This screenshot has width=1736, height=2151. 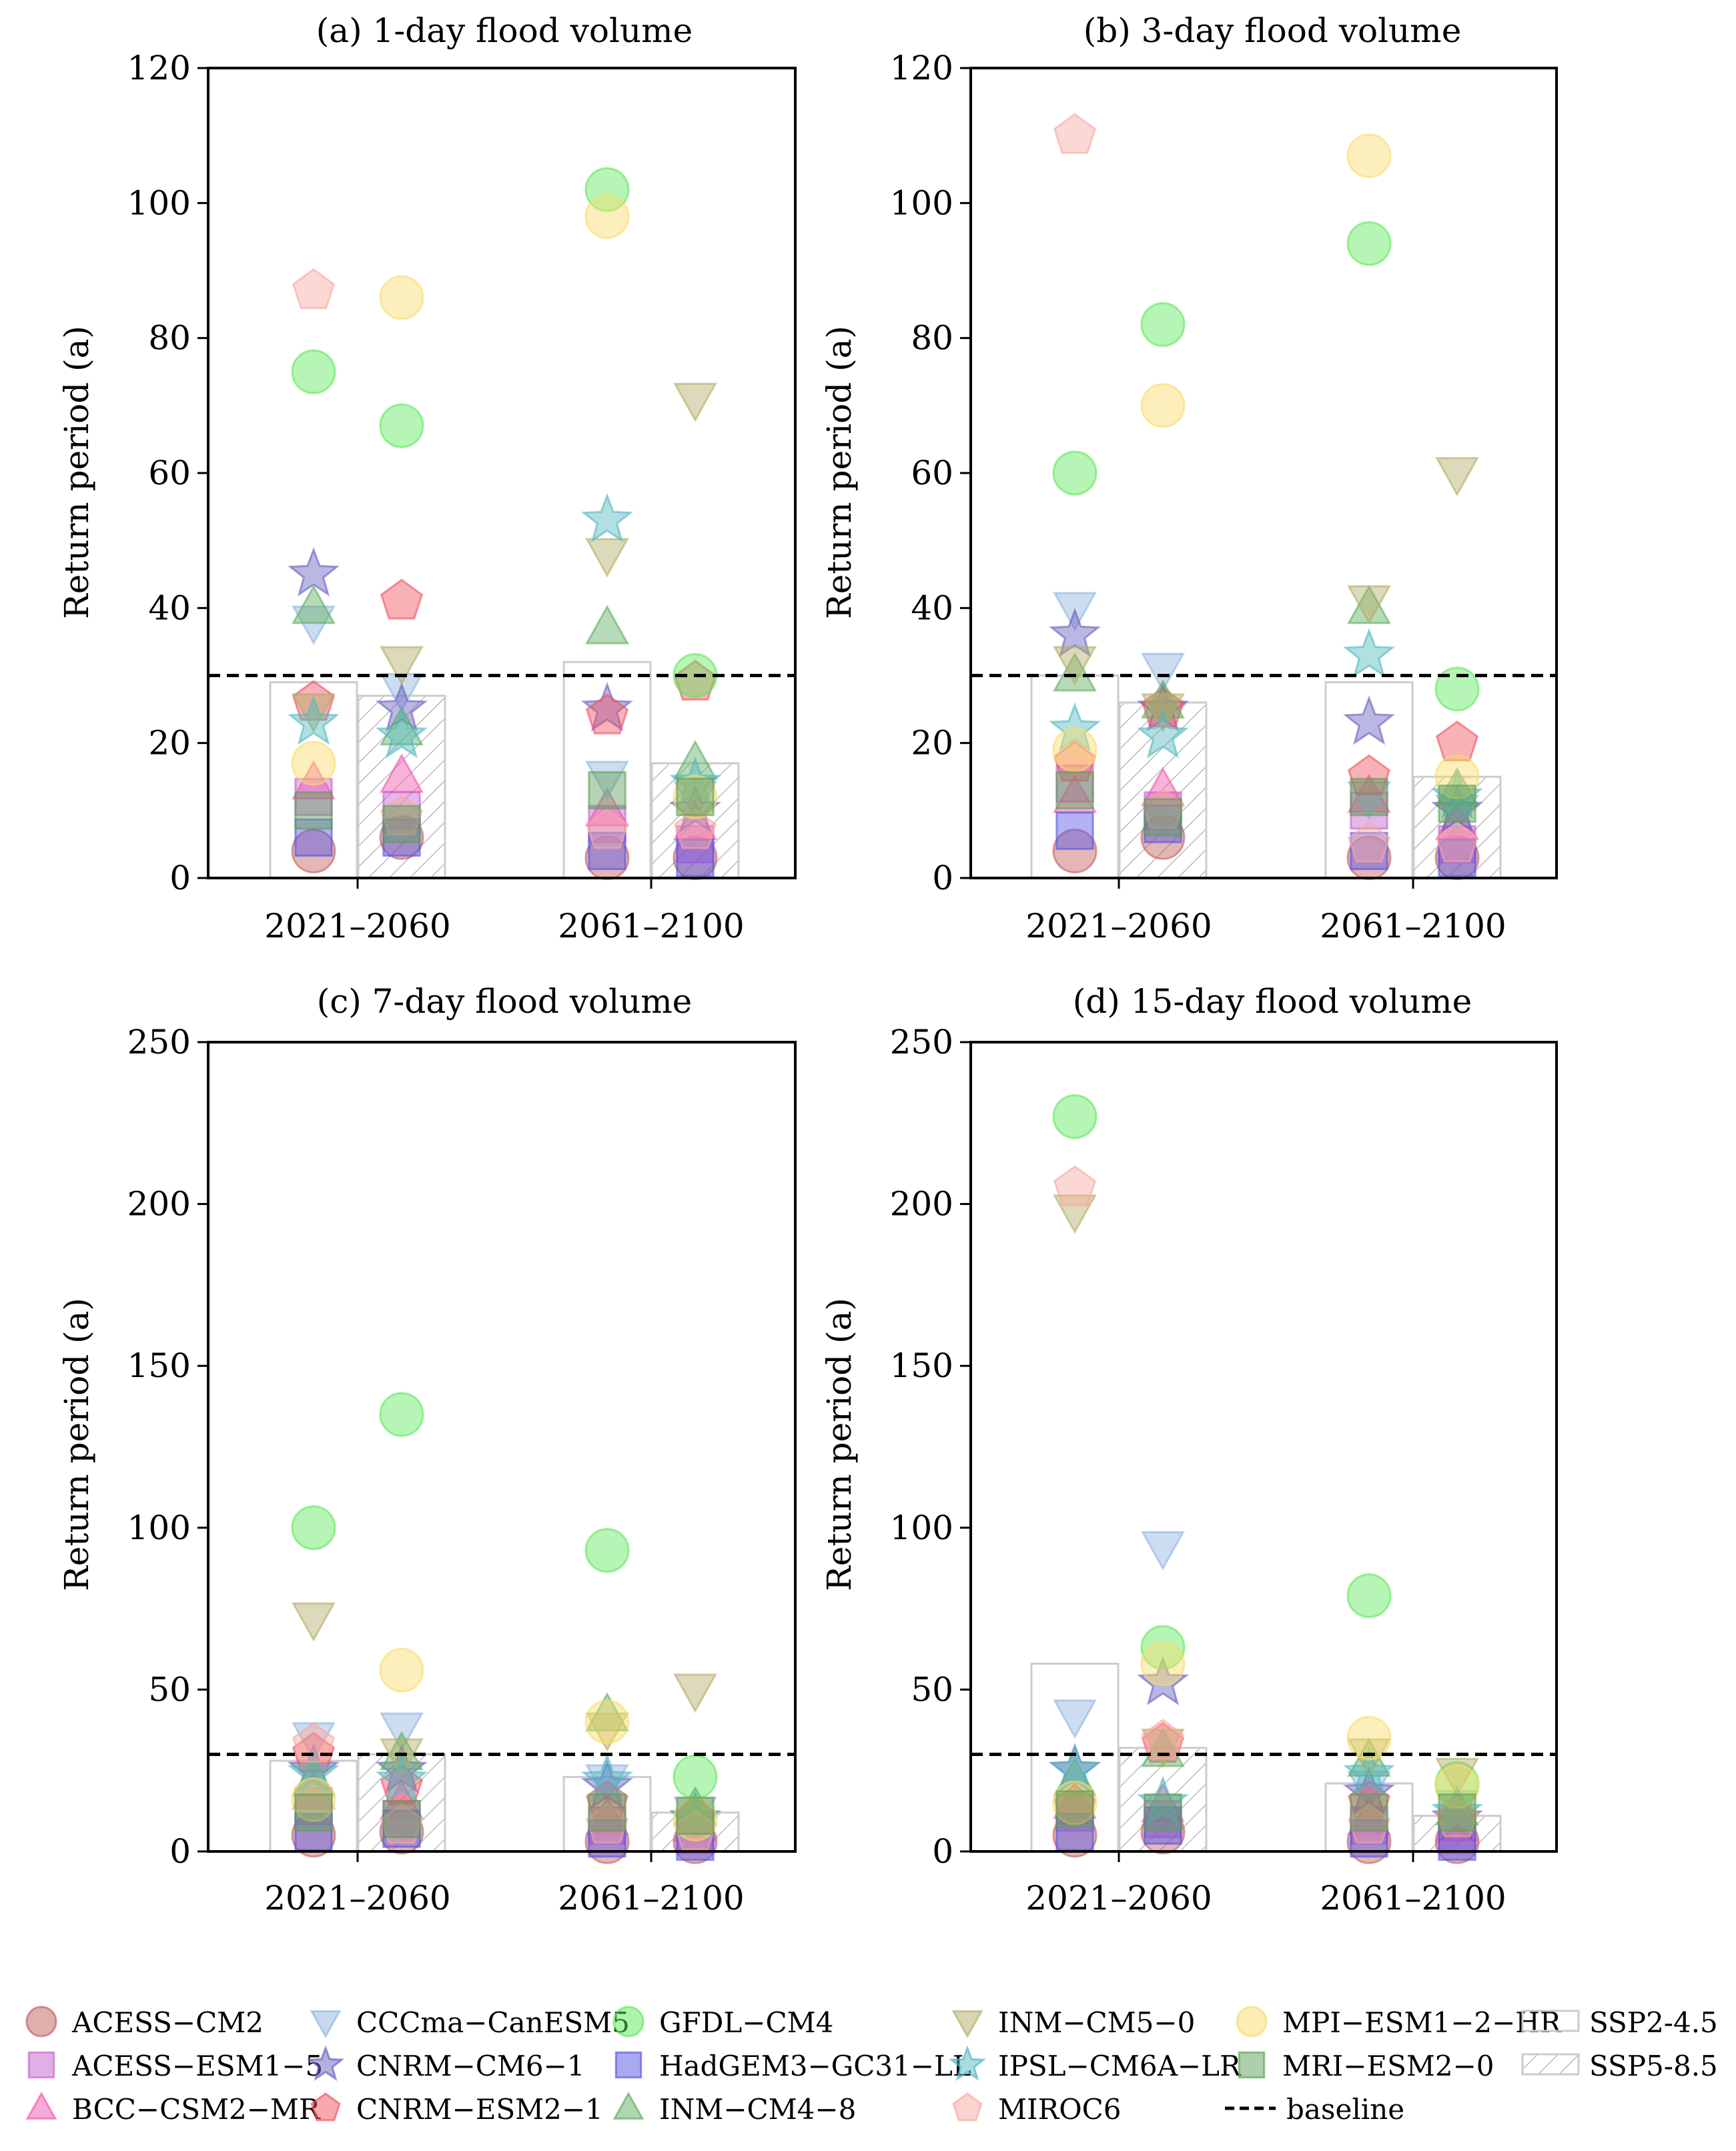 What do you see at coordinates (1550, 2021) in the screenshot?
I see `ssp245-bar-icon` at bounding box center [1550, 2021].